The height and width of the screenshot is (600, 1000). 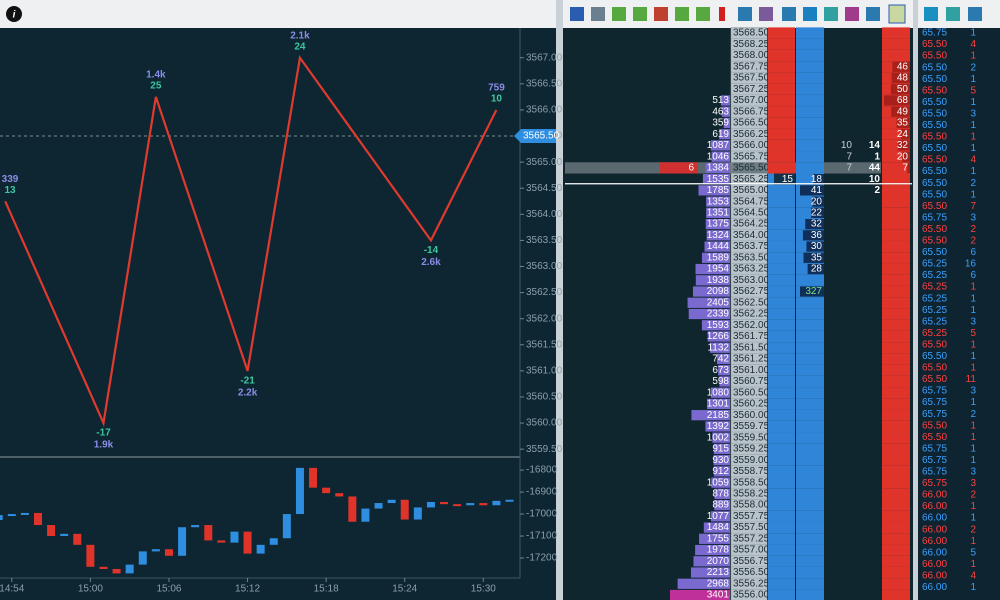 What do you see at coordinates (751, 123) in the screenshot?
I see `price: 3566.50` at bounding box center [751, 123].